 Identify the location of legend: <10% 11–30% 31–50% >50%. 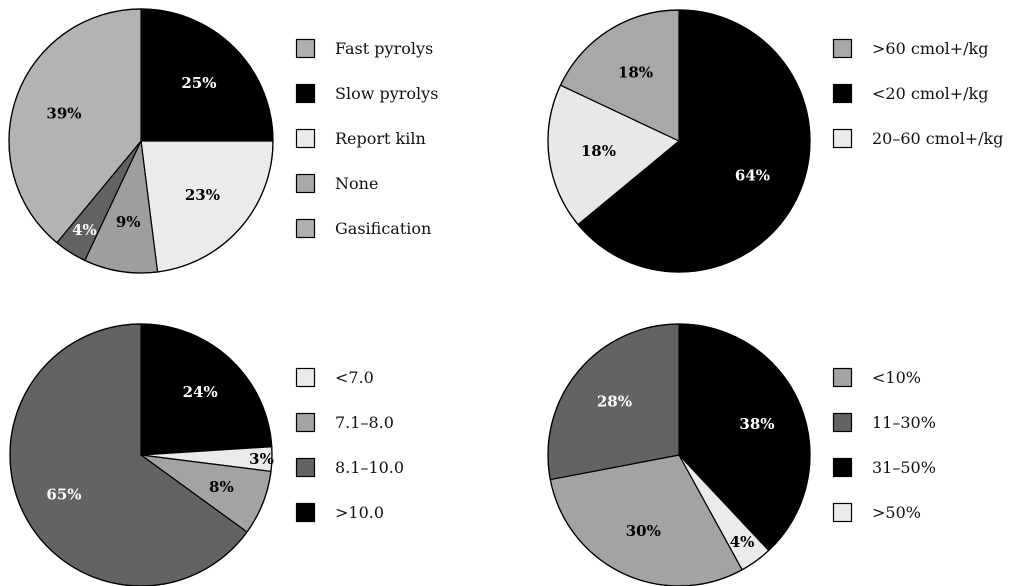
(884, 445).